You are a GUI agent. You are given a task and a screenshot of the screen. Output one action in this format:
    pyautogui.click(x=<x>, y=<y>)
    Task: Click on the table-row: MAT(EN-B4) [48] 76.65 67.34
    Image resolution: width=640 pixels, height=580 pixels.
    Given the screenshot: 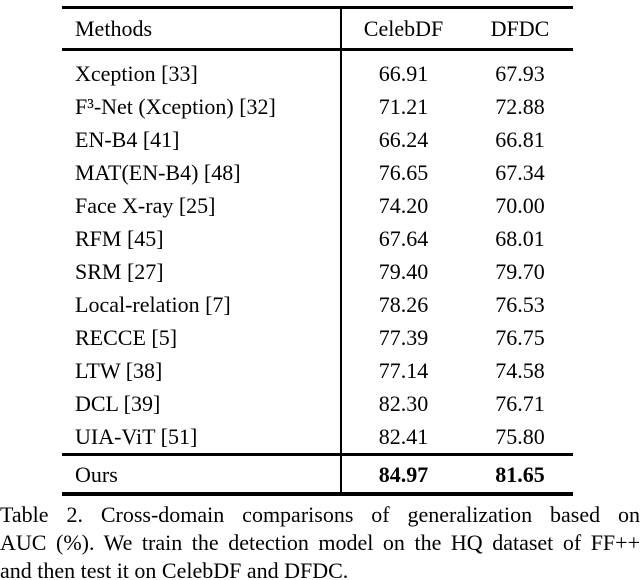 What is the action you would take?
    pyautogui.click(x=317, y=172)
    